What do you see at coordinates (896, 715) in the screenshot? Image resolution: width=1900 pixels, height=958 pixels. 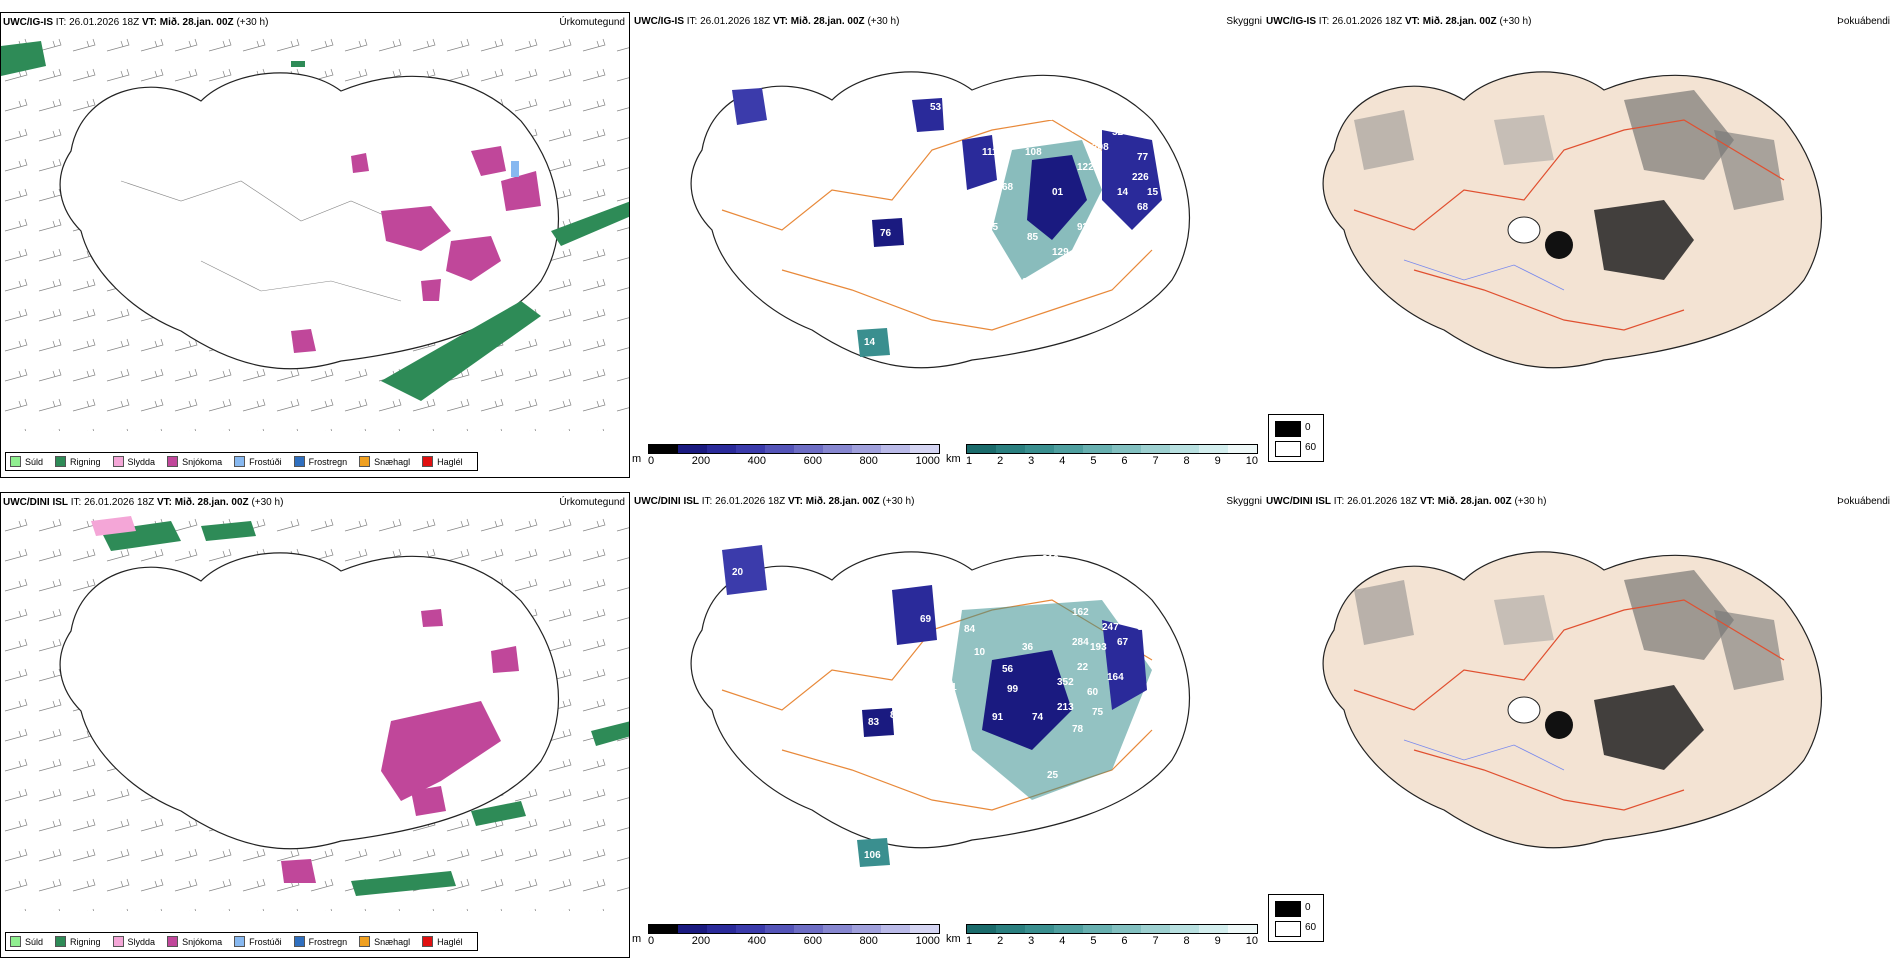 I see `svg-text: 82` at bounding box center [896, 715].